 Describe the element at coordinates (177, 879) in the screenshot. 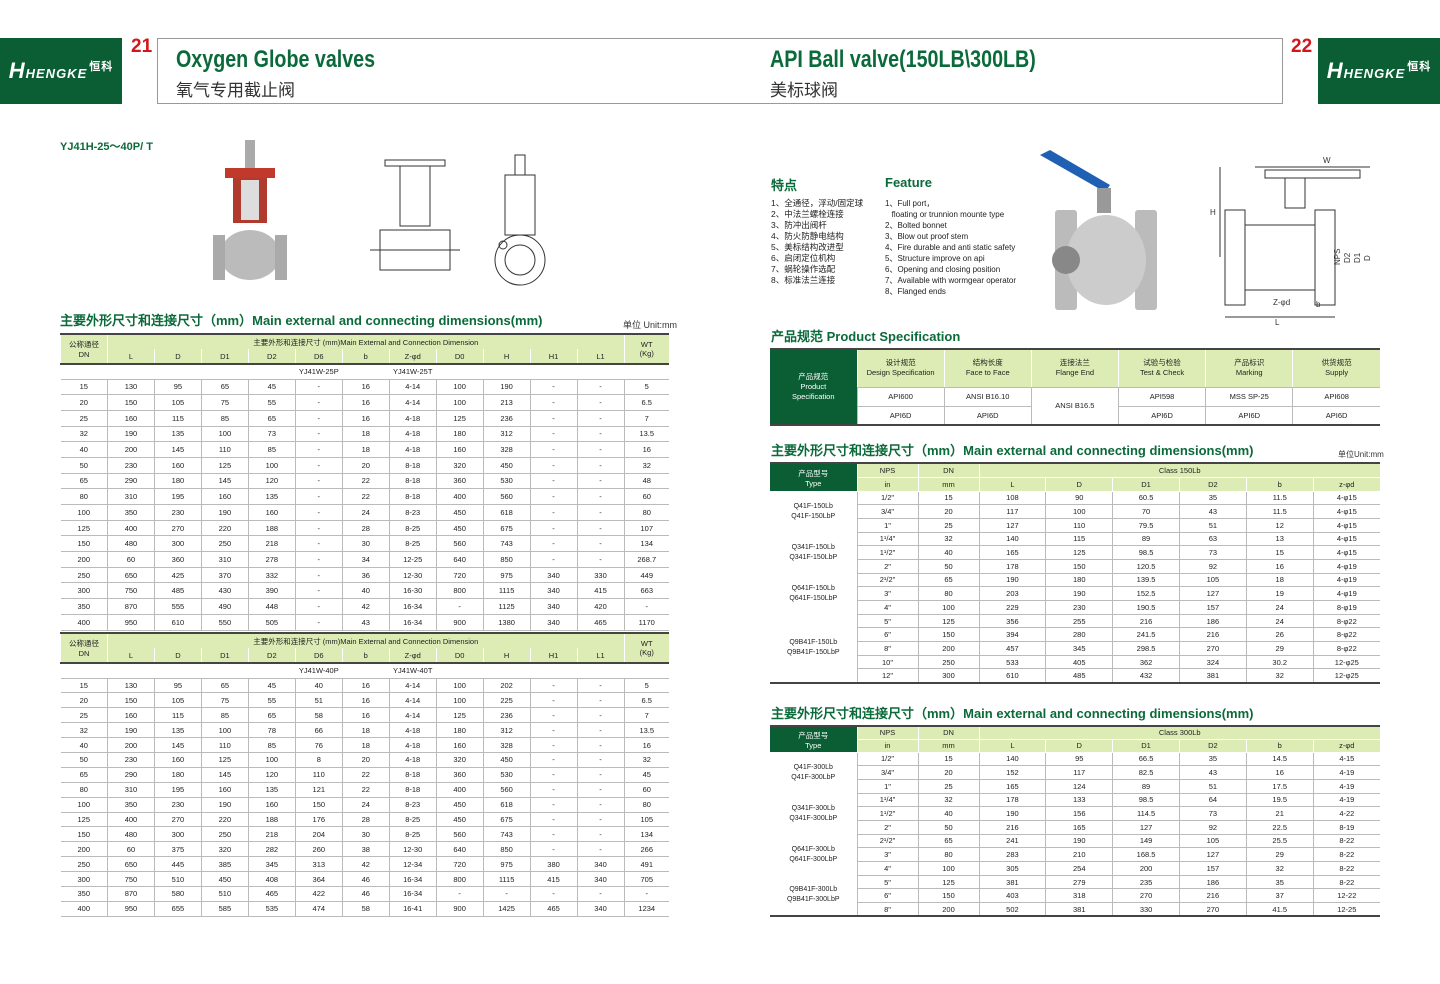

I see `table-cell: 510` at that location.